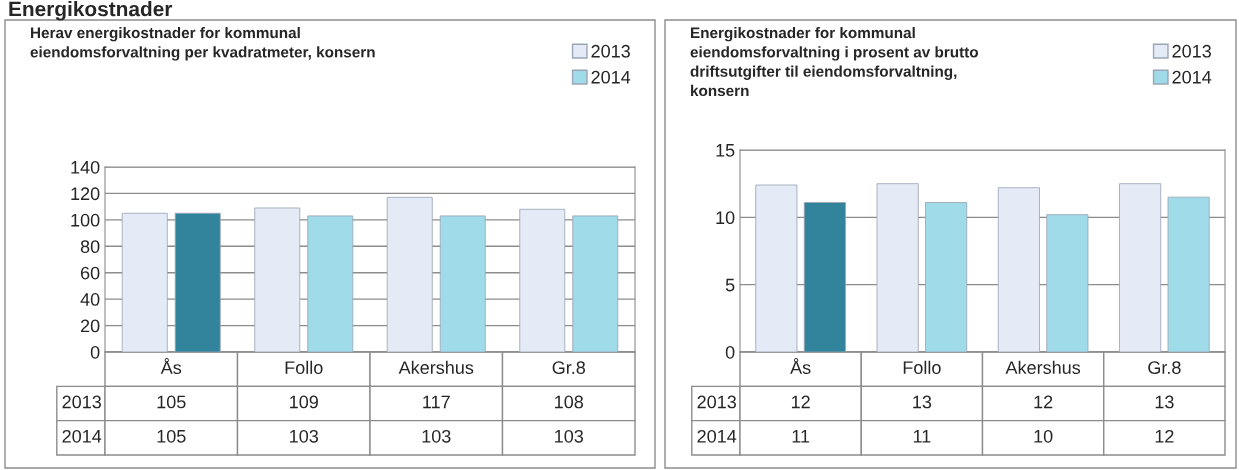  I want to click on text: Energikostnader, so click(91, 11).